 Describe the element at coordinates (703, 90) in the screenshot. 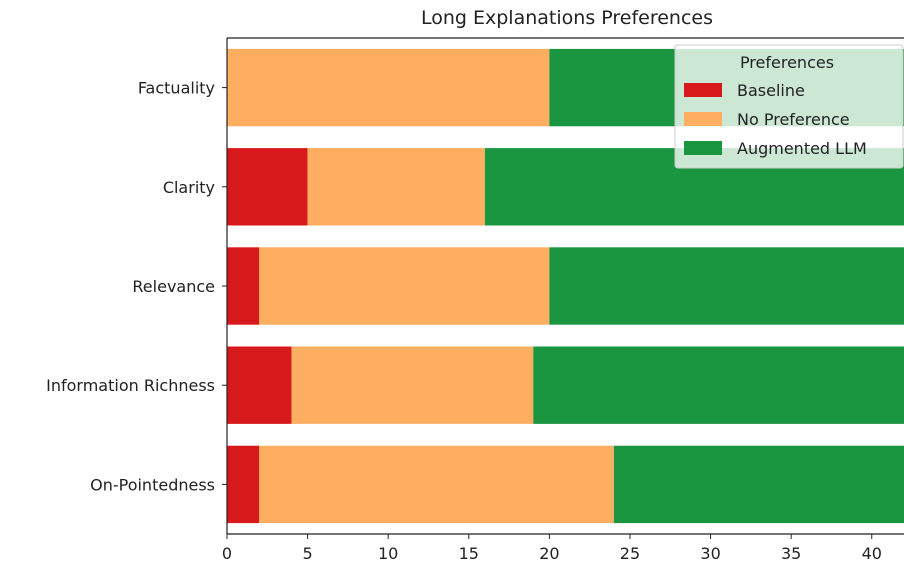

I see `legend-swatch-baseline` at that location.